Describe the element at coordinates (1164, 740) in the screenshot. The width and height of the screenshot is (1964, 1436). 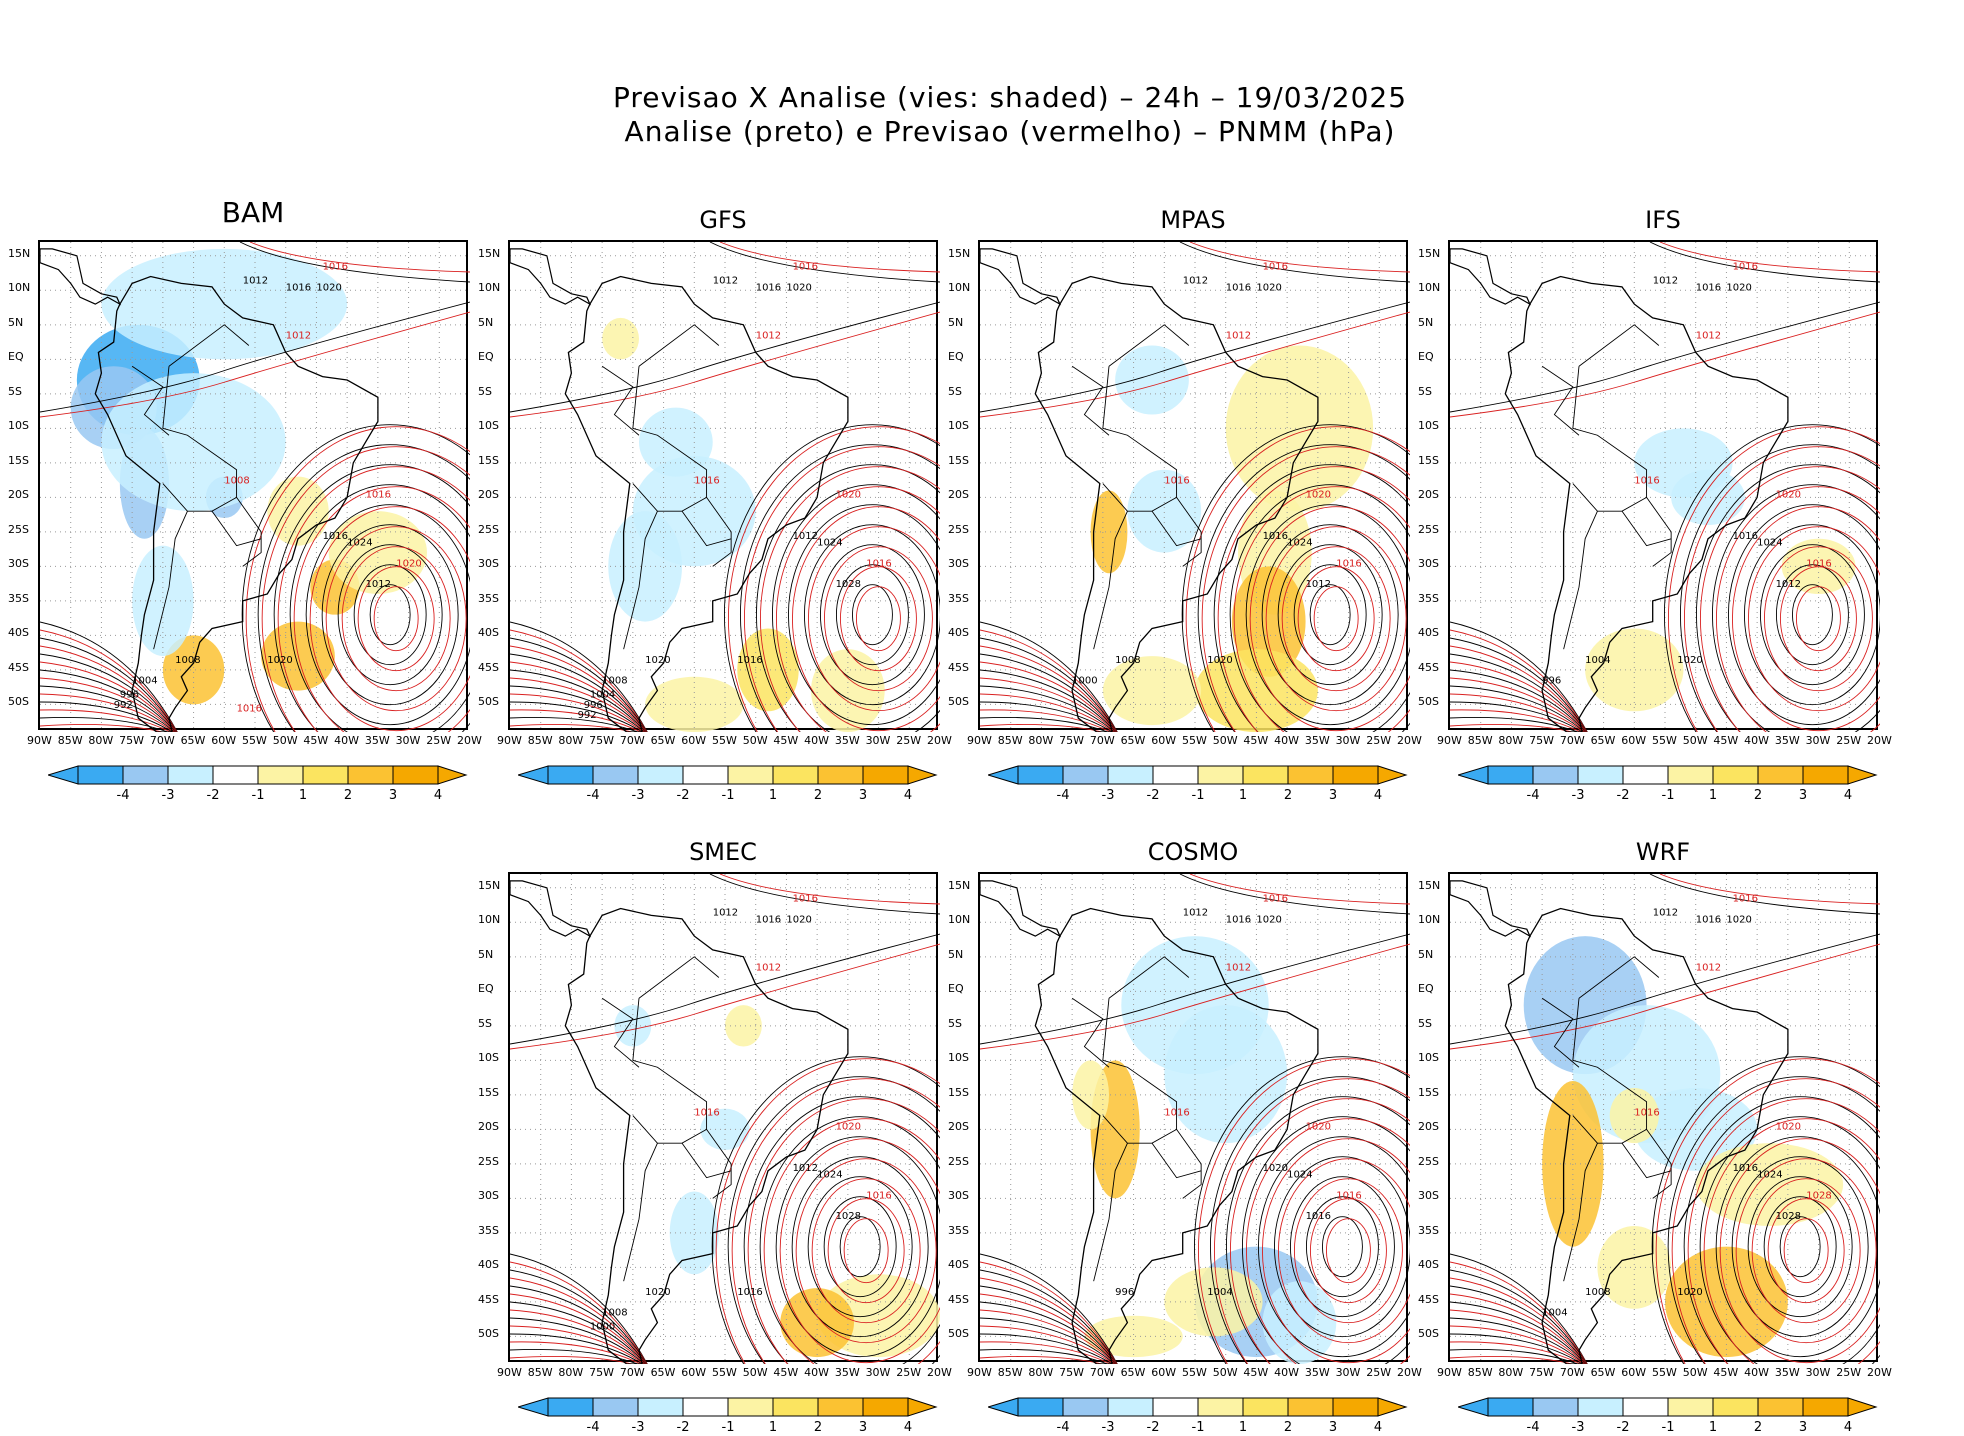
I see `lon-tick-label: 60W` at that location.